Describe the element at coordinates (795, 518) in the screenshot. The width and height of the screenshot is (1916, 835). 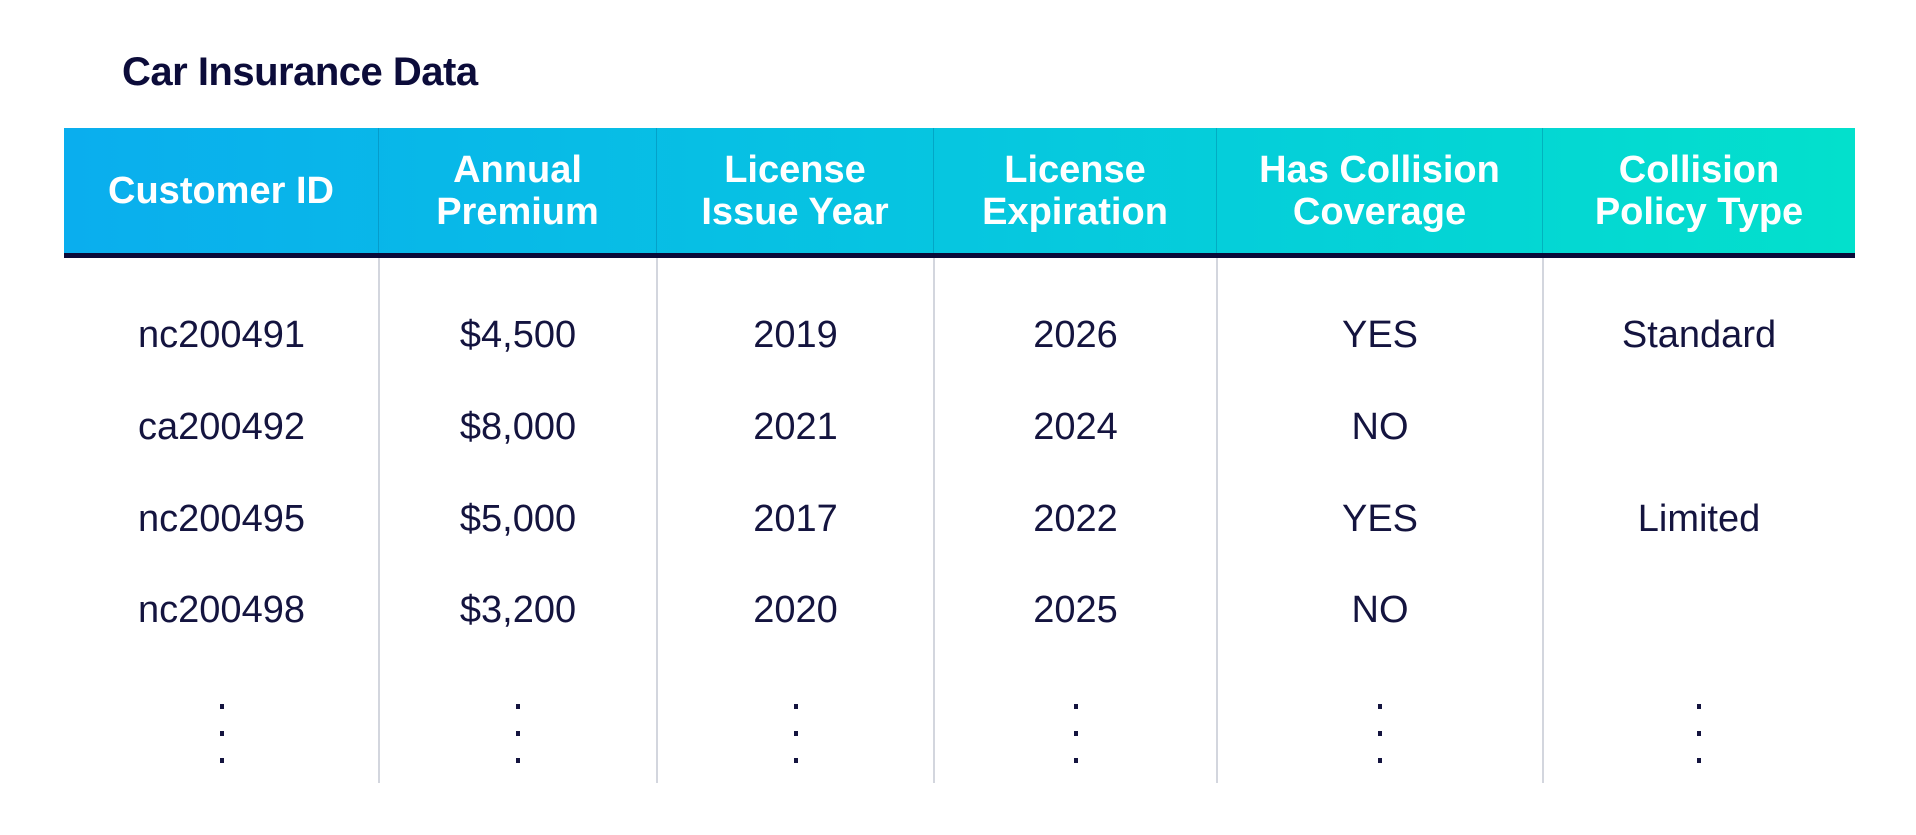
I see `table-cell: 2017` at that location.